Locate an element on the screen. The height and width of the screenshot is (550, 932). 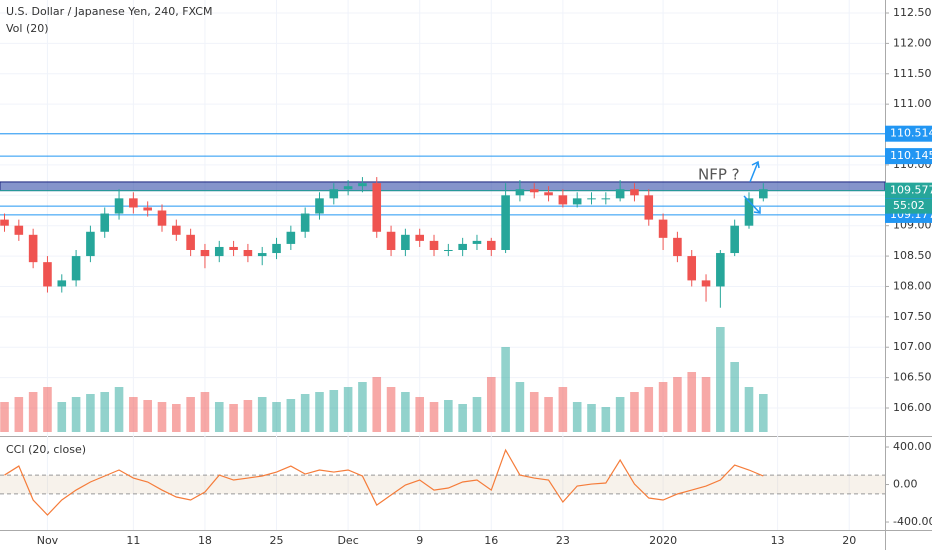
x-tick-label: 2020 is located at coordinates (663, 540).